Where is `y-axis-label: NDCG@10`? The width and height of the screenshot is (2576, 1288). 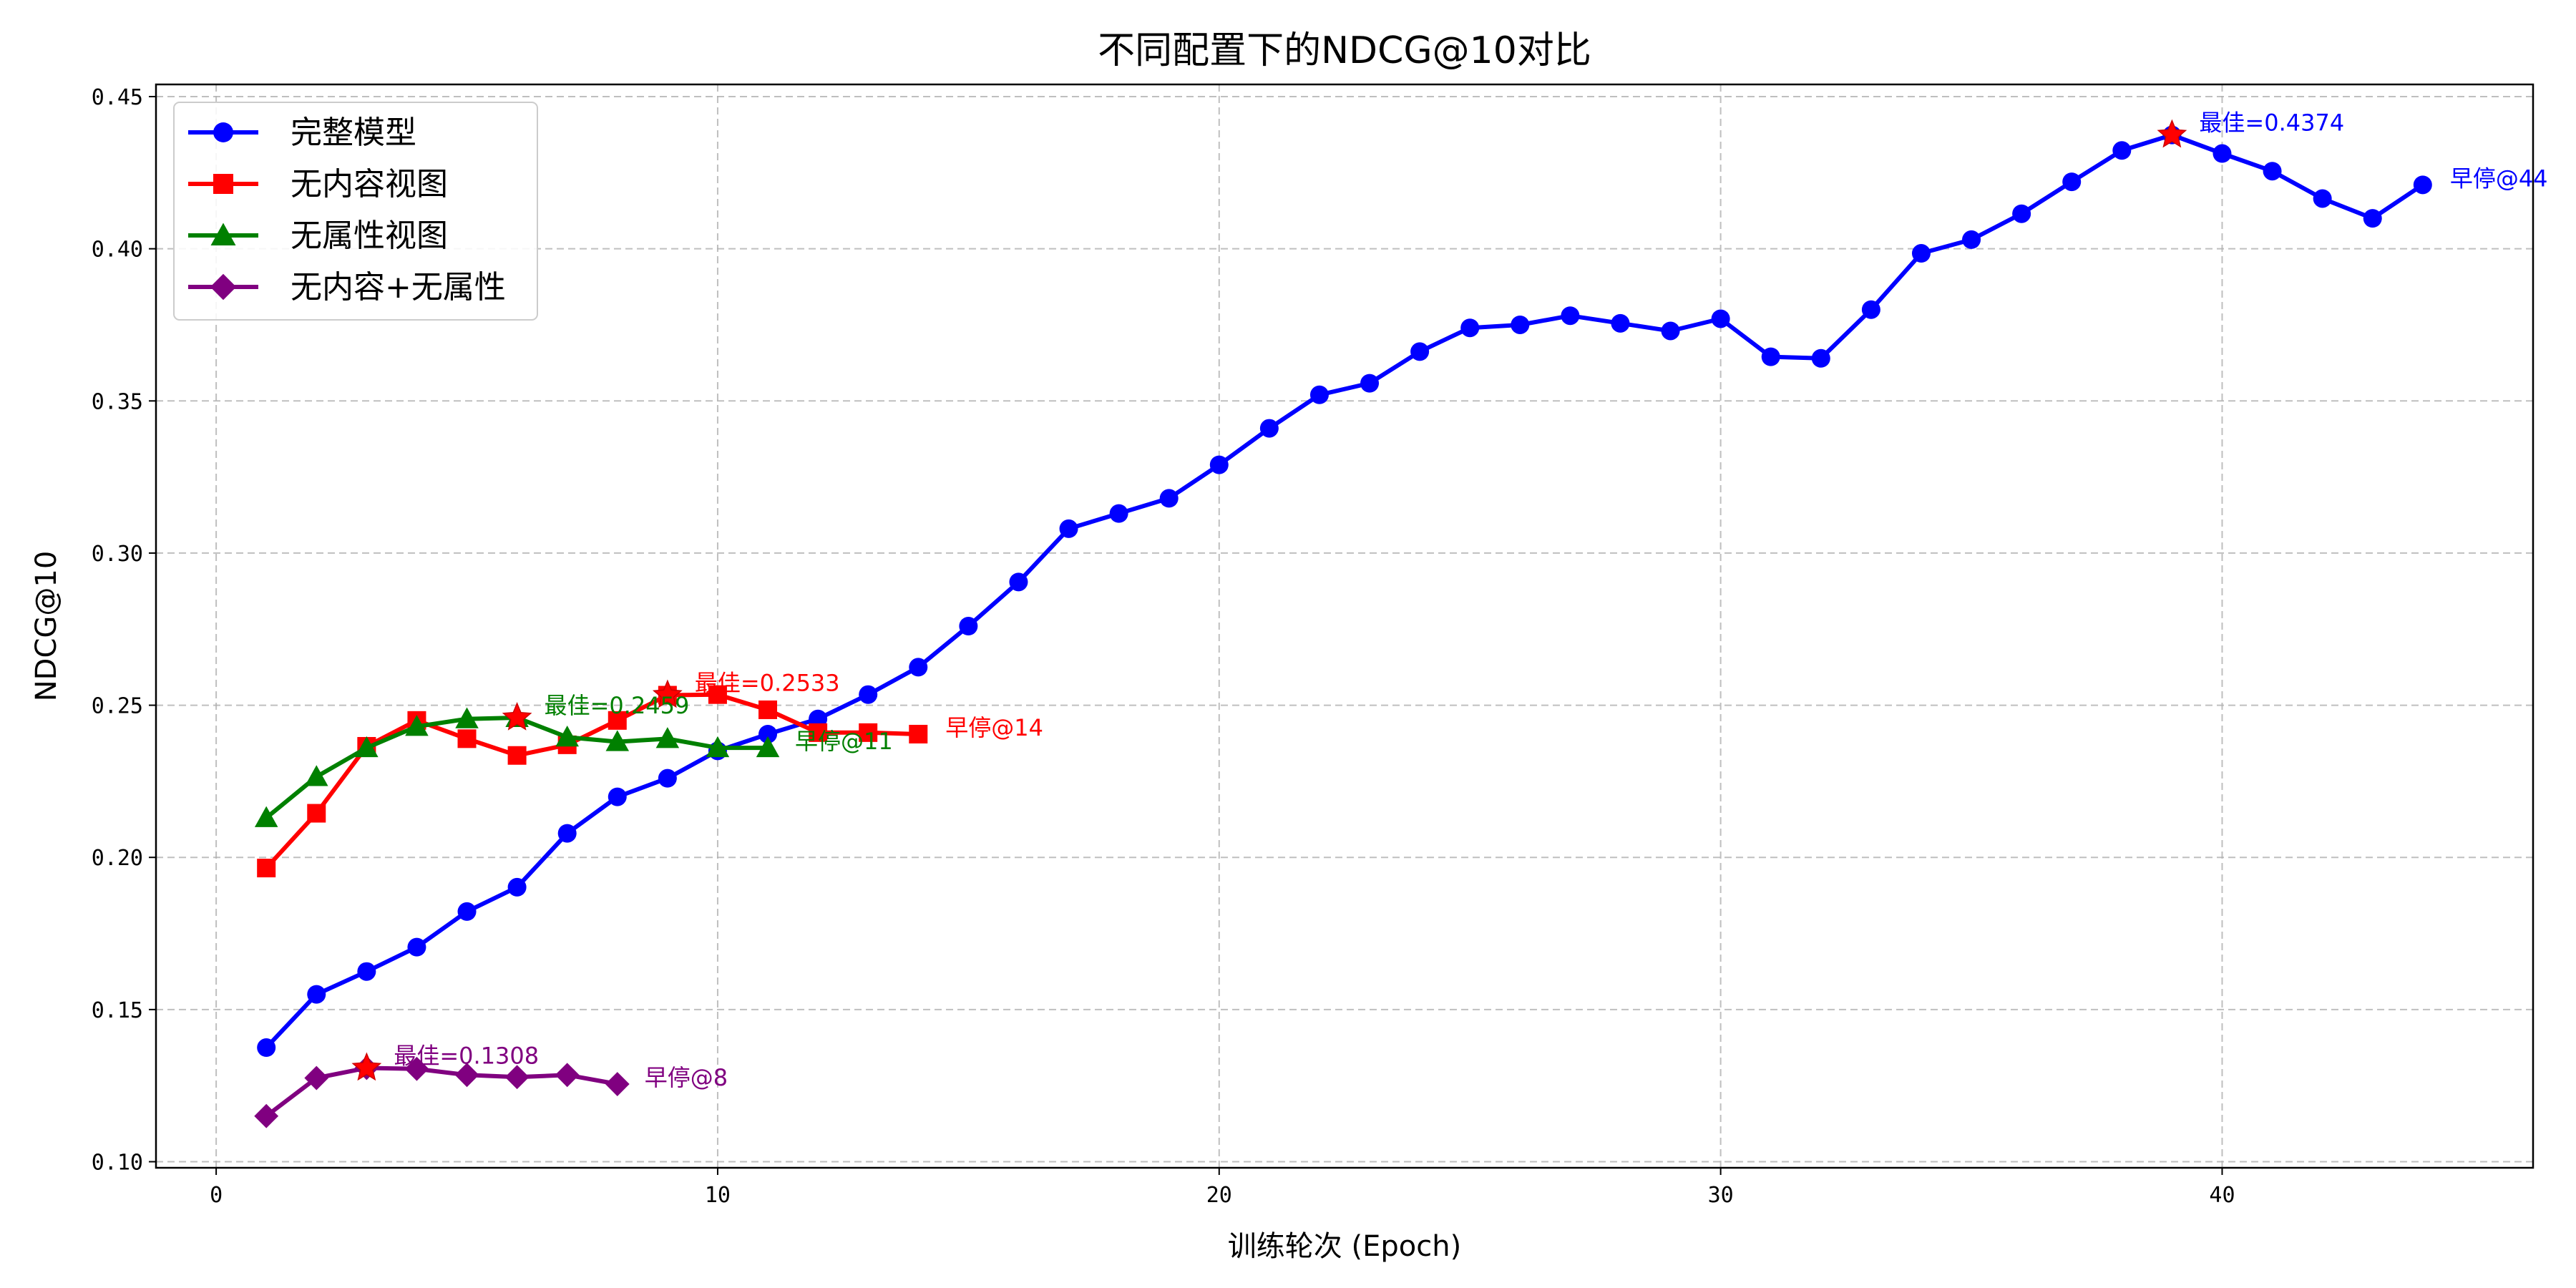
y-axis-label: NDCG@10 is located at coordinates (46, 626).